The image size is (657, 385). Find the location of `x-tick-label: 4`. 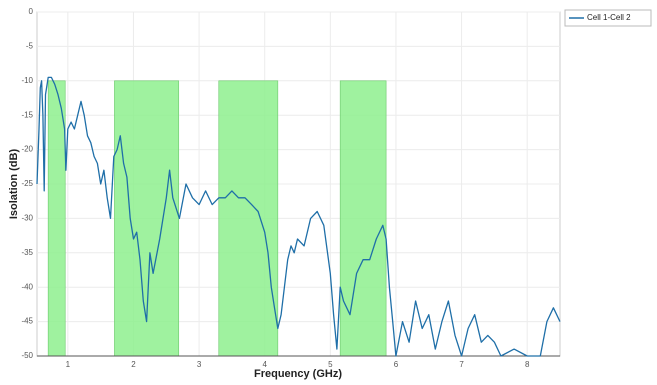

x-tick-label: 4 is located at coordinates (264, 364).